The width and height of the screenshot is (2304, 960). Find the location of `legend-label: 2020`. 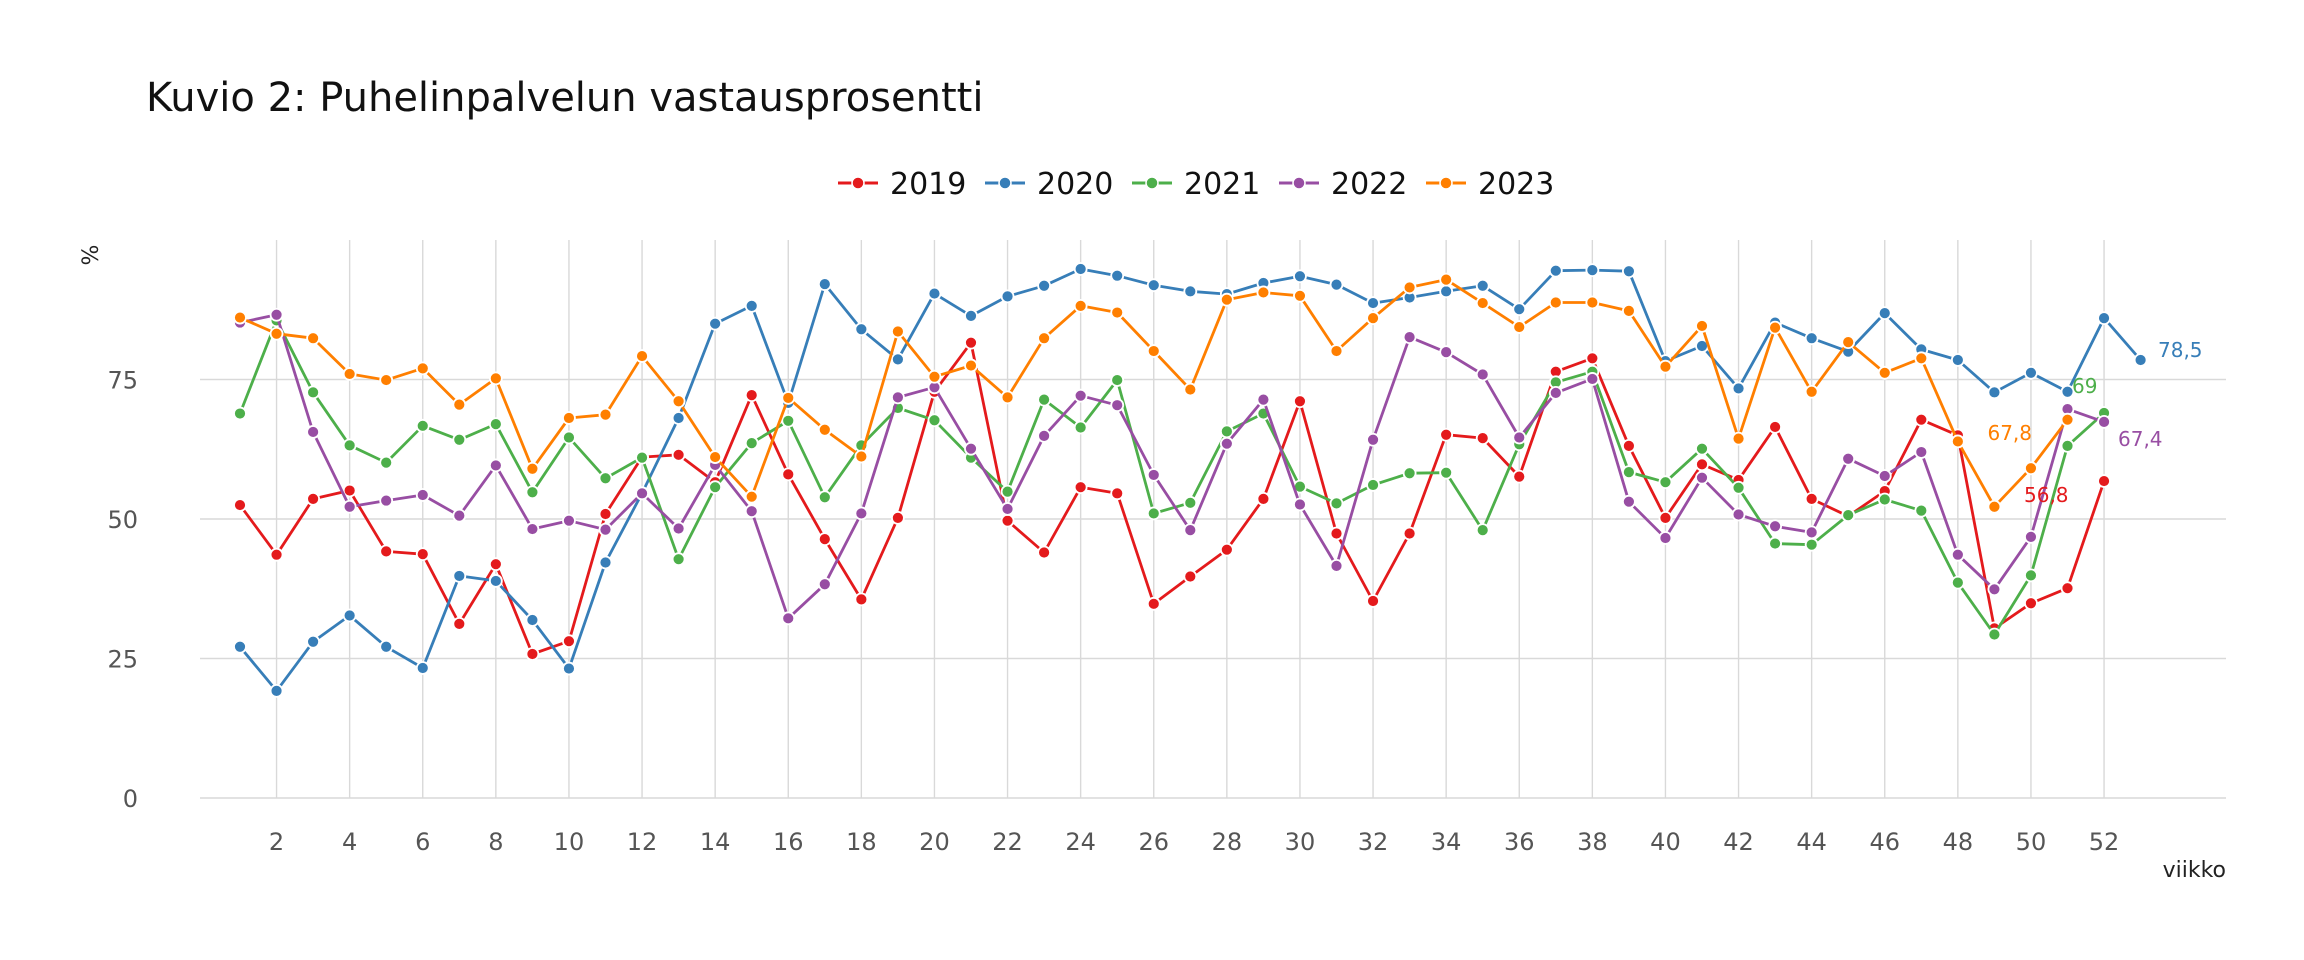

legend-label: 2020 is located at coordinates (1075, 184).